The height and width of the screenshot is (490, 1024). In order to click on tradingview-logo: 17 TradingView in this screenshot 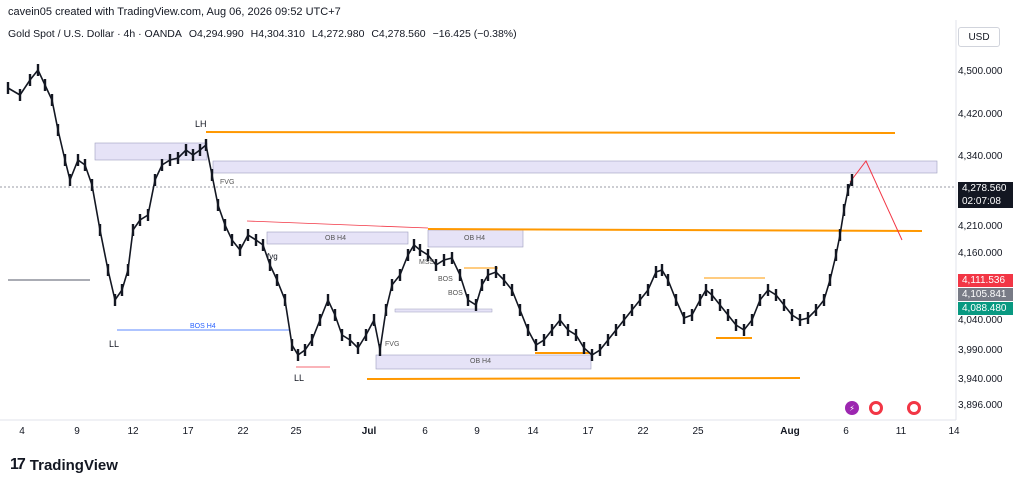, I will do `click(64, 465)`.